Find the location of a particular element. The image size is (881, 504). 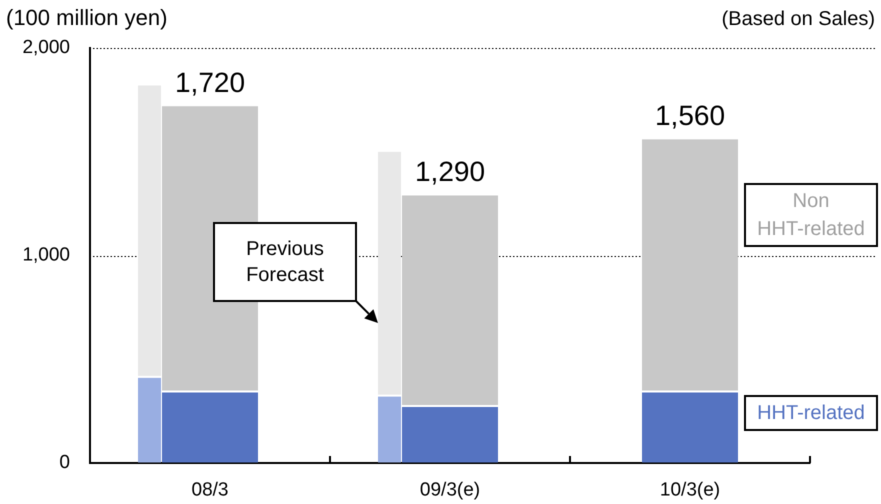

total-label: 1,560 is located at coordinates (690, 116).